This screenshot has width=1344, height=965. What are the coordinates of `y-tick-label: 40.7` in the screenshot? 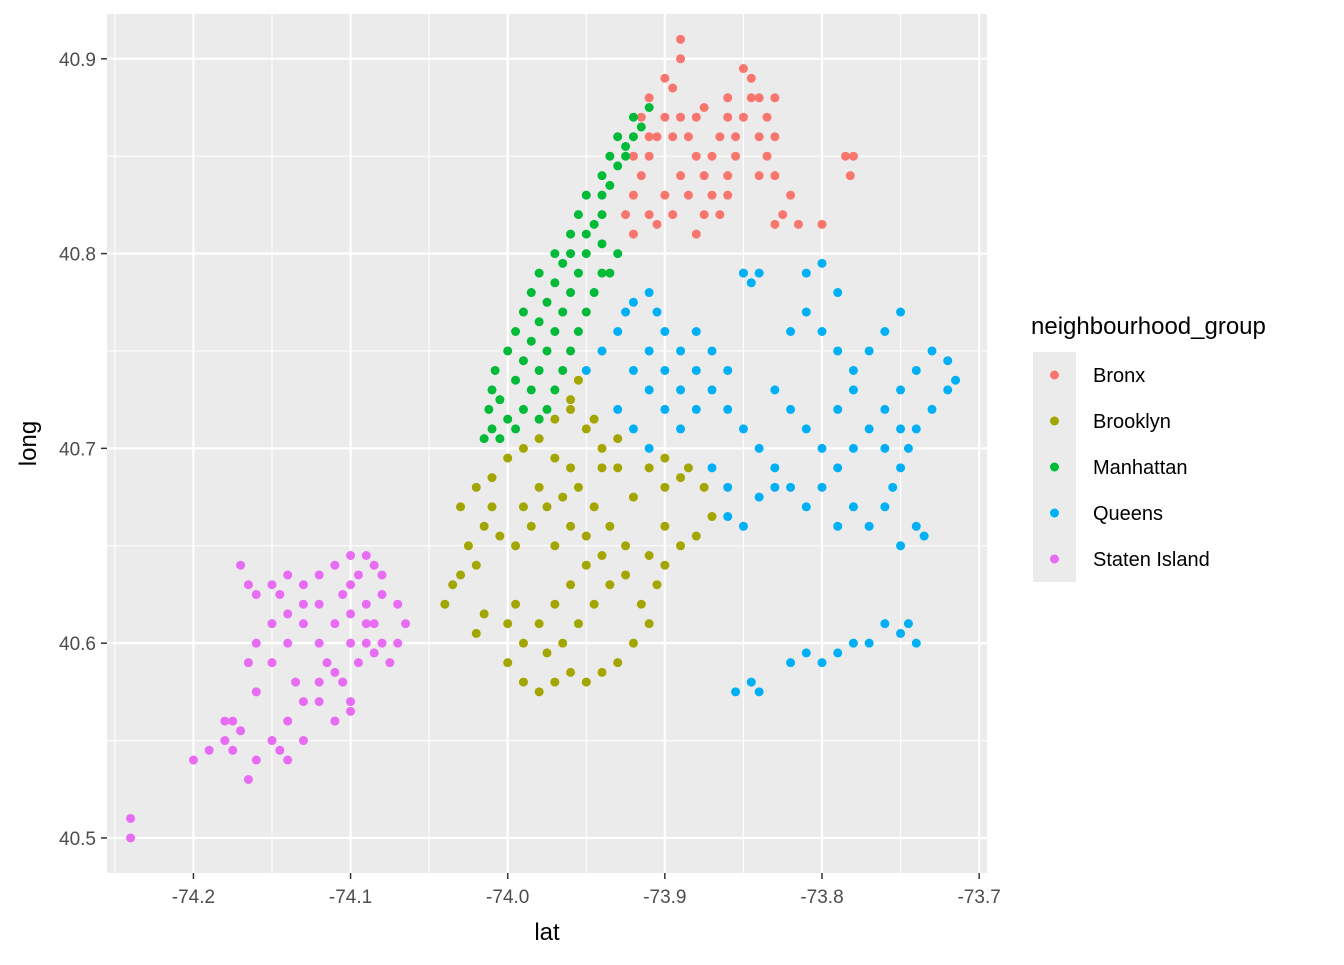 It's located at (77, 449).